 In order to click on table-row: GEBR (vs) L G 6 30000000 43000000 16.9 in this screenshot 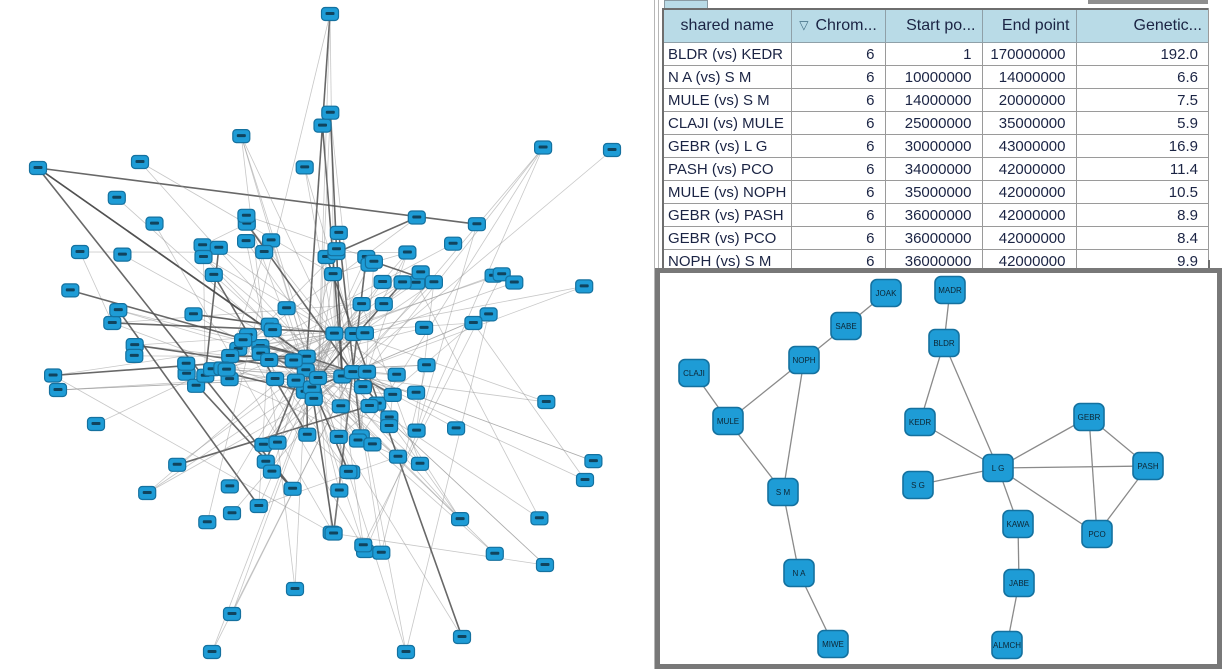, I will do `click(936, 146)`.